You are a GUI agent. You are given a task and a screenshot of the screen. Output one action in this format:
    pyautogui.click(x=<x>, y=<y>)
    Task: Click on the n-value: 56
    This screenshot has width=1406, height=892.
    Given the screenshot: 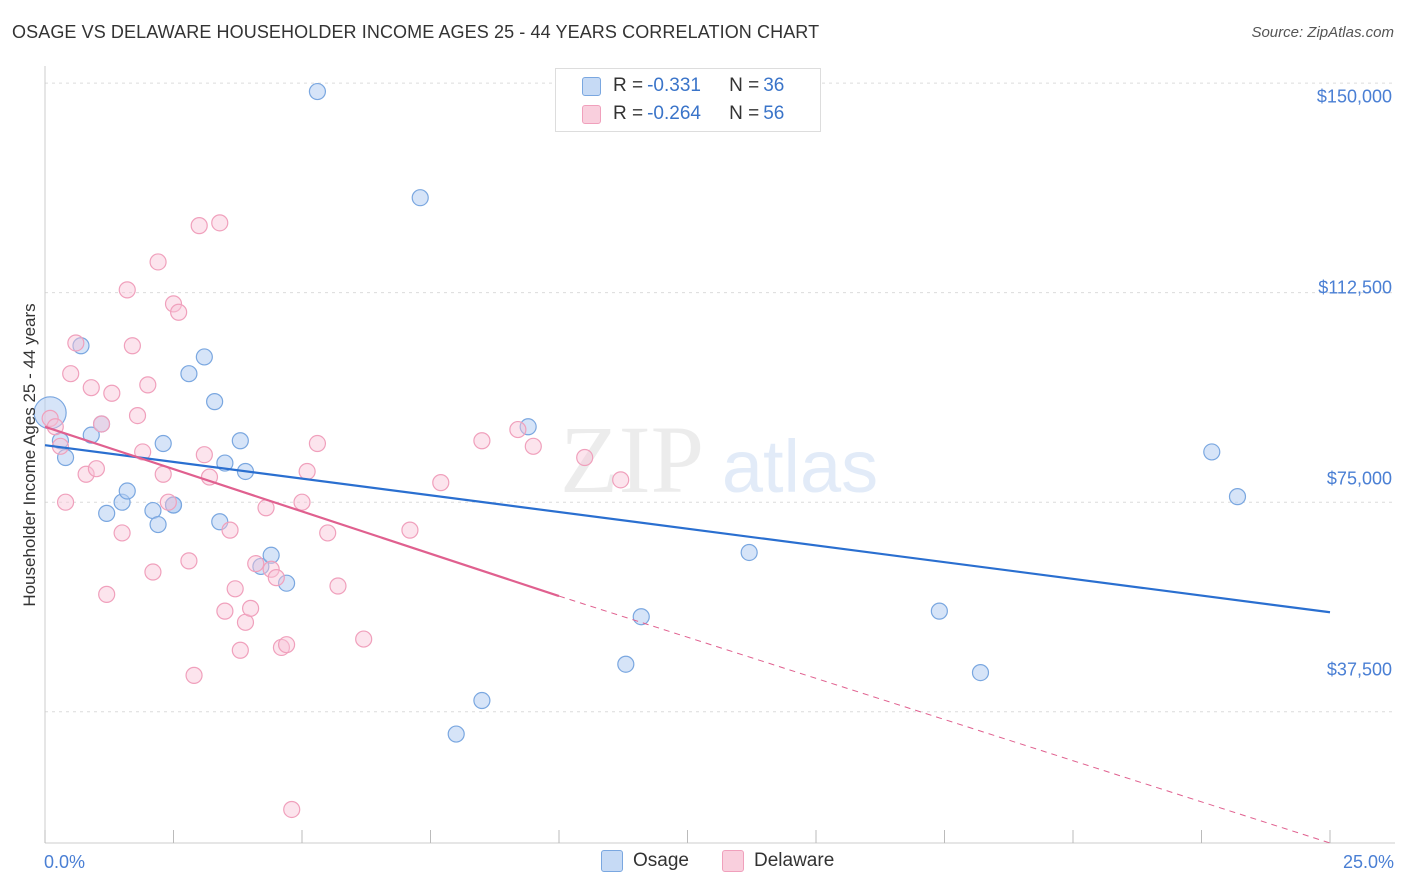 What is the action you would take?
    pyautogui.click(x=774, y=113)
    